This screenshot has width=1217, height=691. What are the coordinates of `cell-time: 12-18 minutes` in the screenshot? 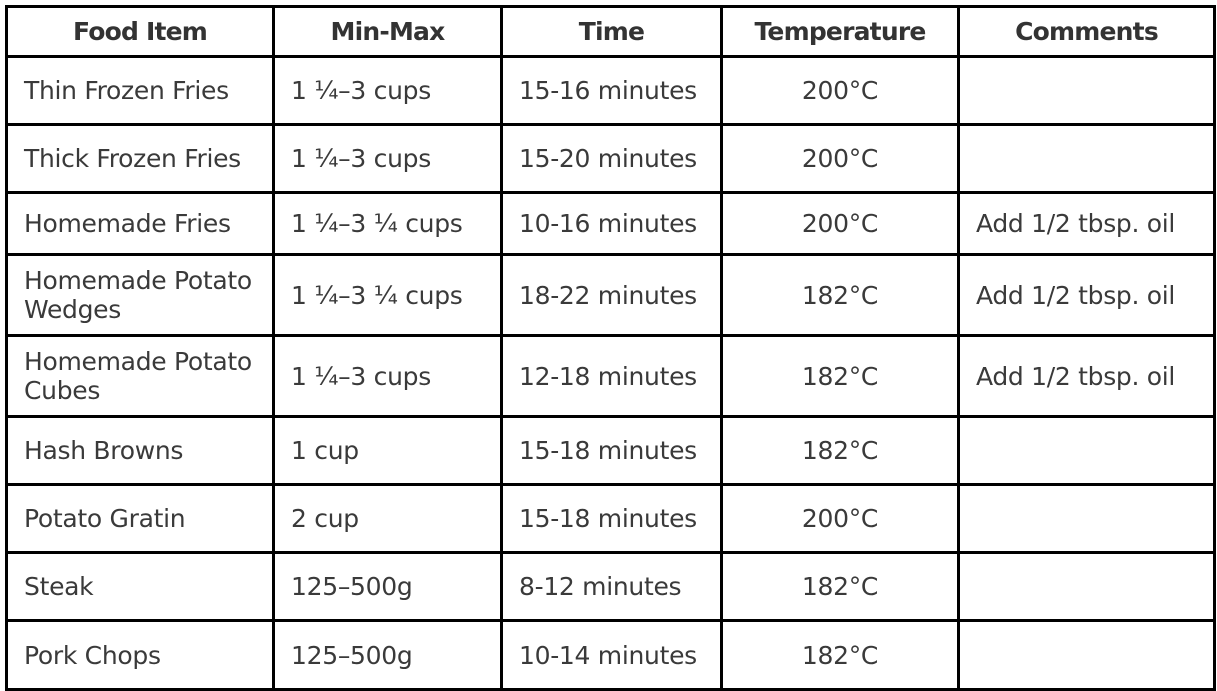 It's located at (611, 376).